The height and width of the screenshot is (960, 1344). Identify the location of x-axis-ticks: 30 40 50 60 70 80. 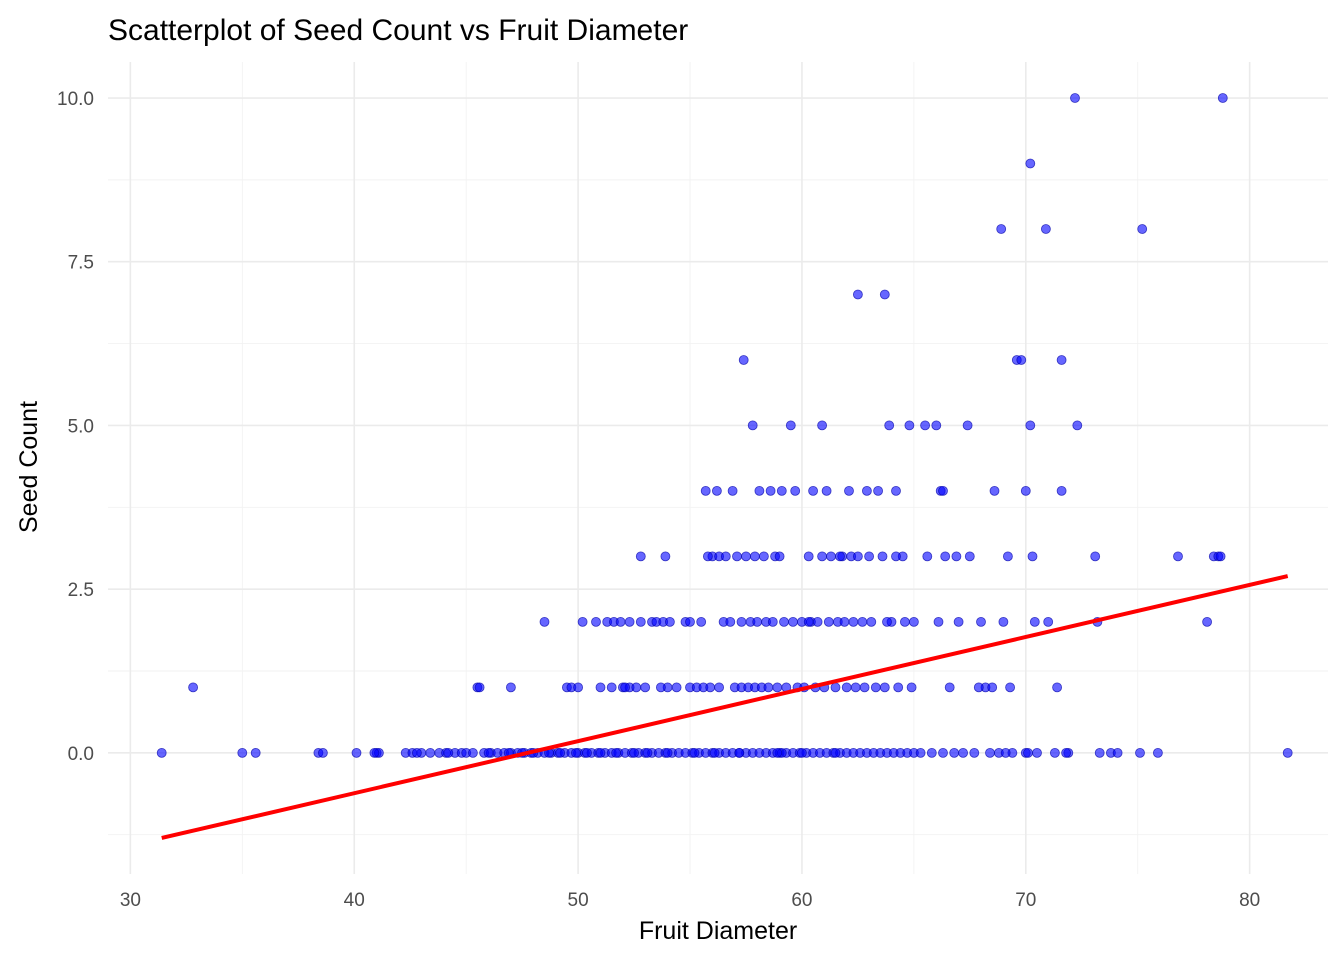
(690, 900).